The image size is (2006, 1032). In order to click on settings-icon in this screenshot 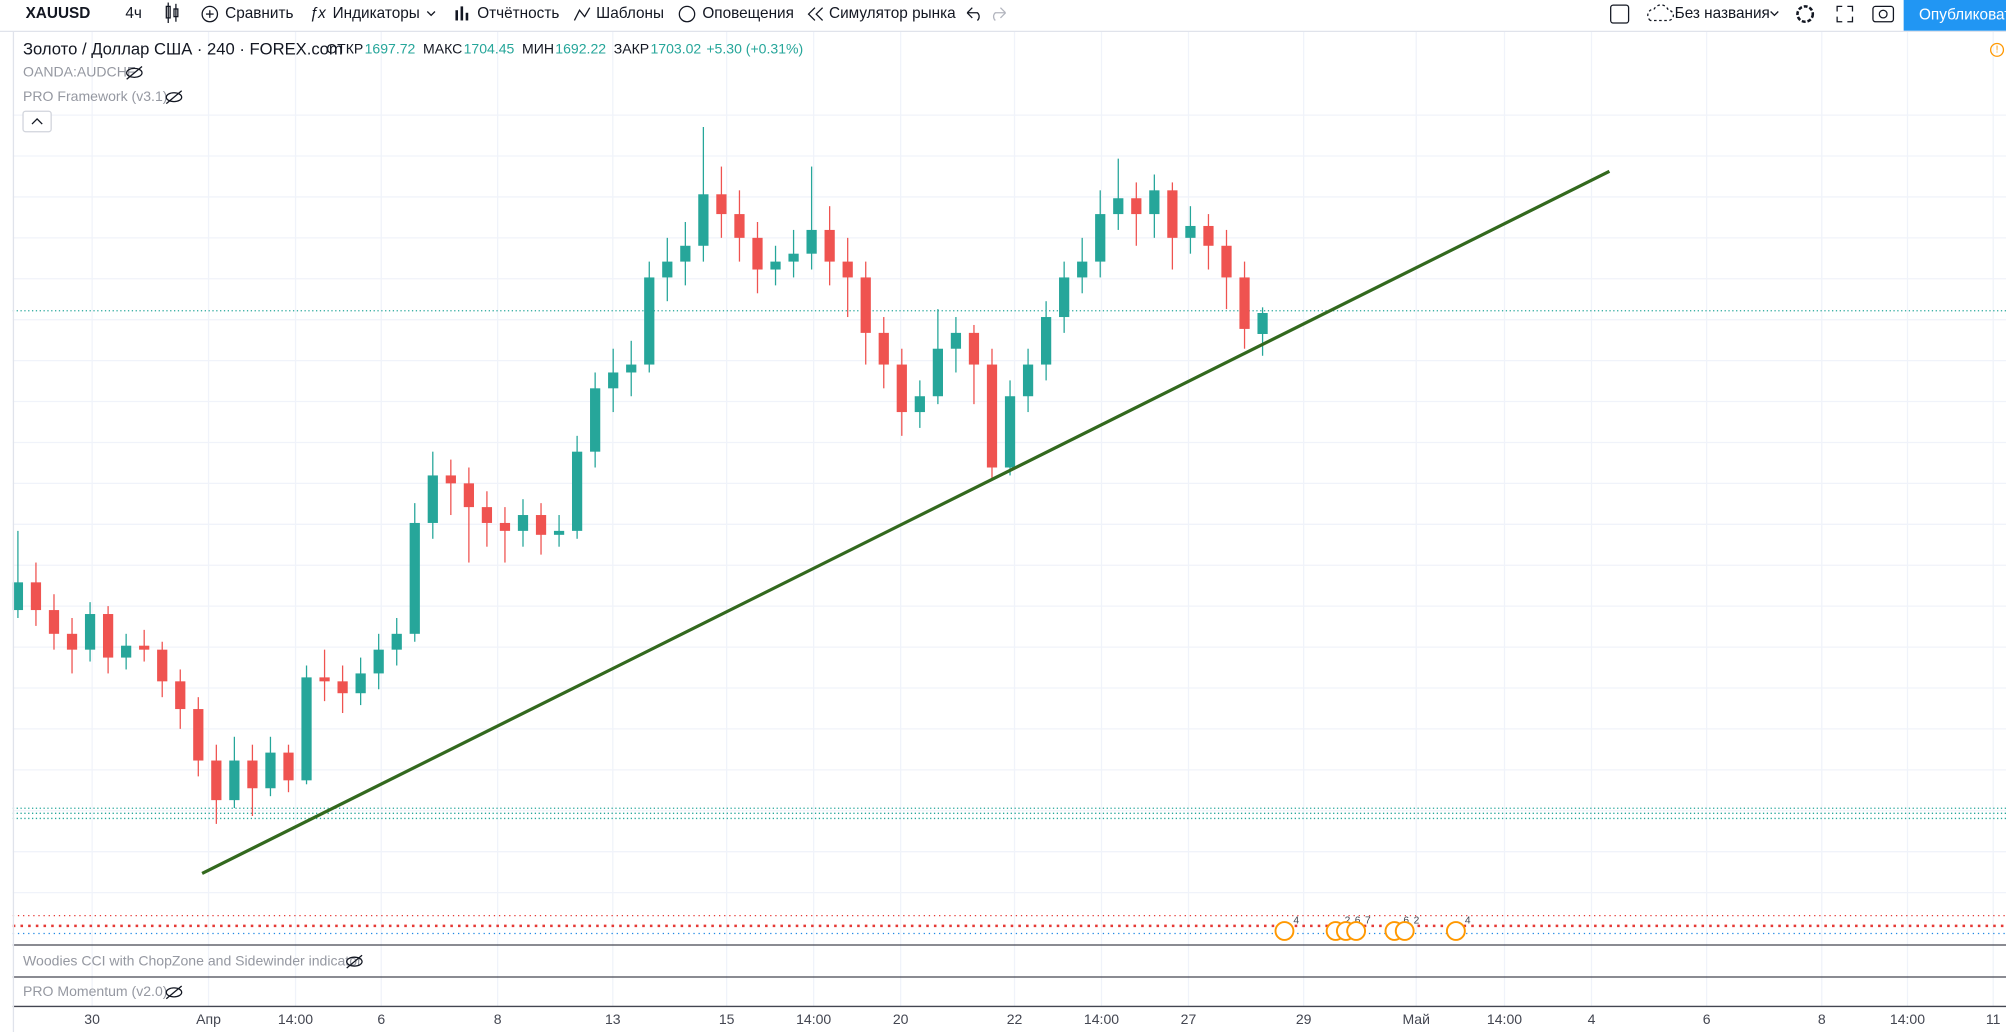, I will do `click(1805, 14)`.